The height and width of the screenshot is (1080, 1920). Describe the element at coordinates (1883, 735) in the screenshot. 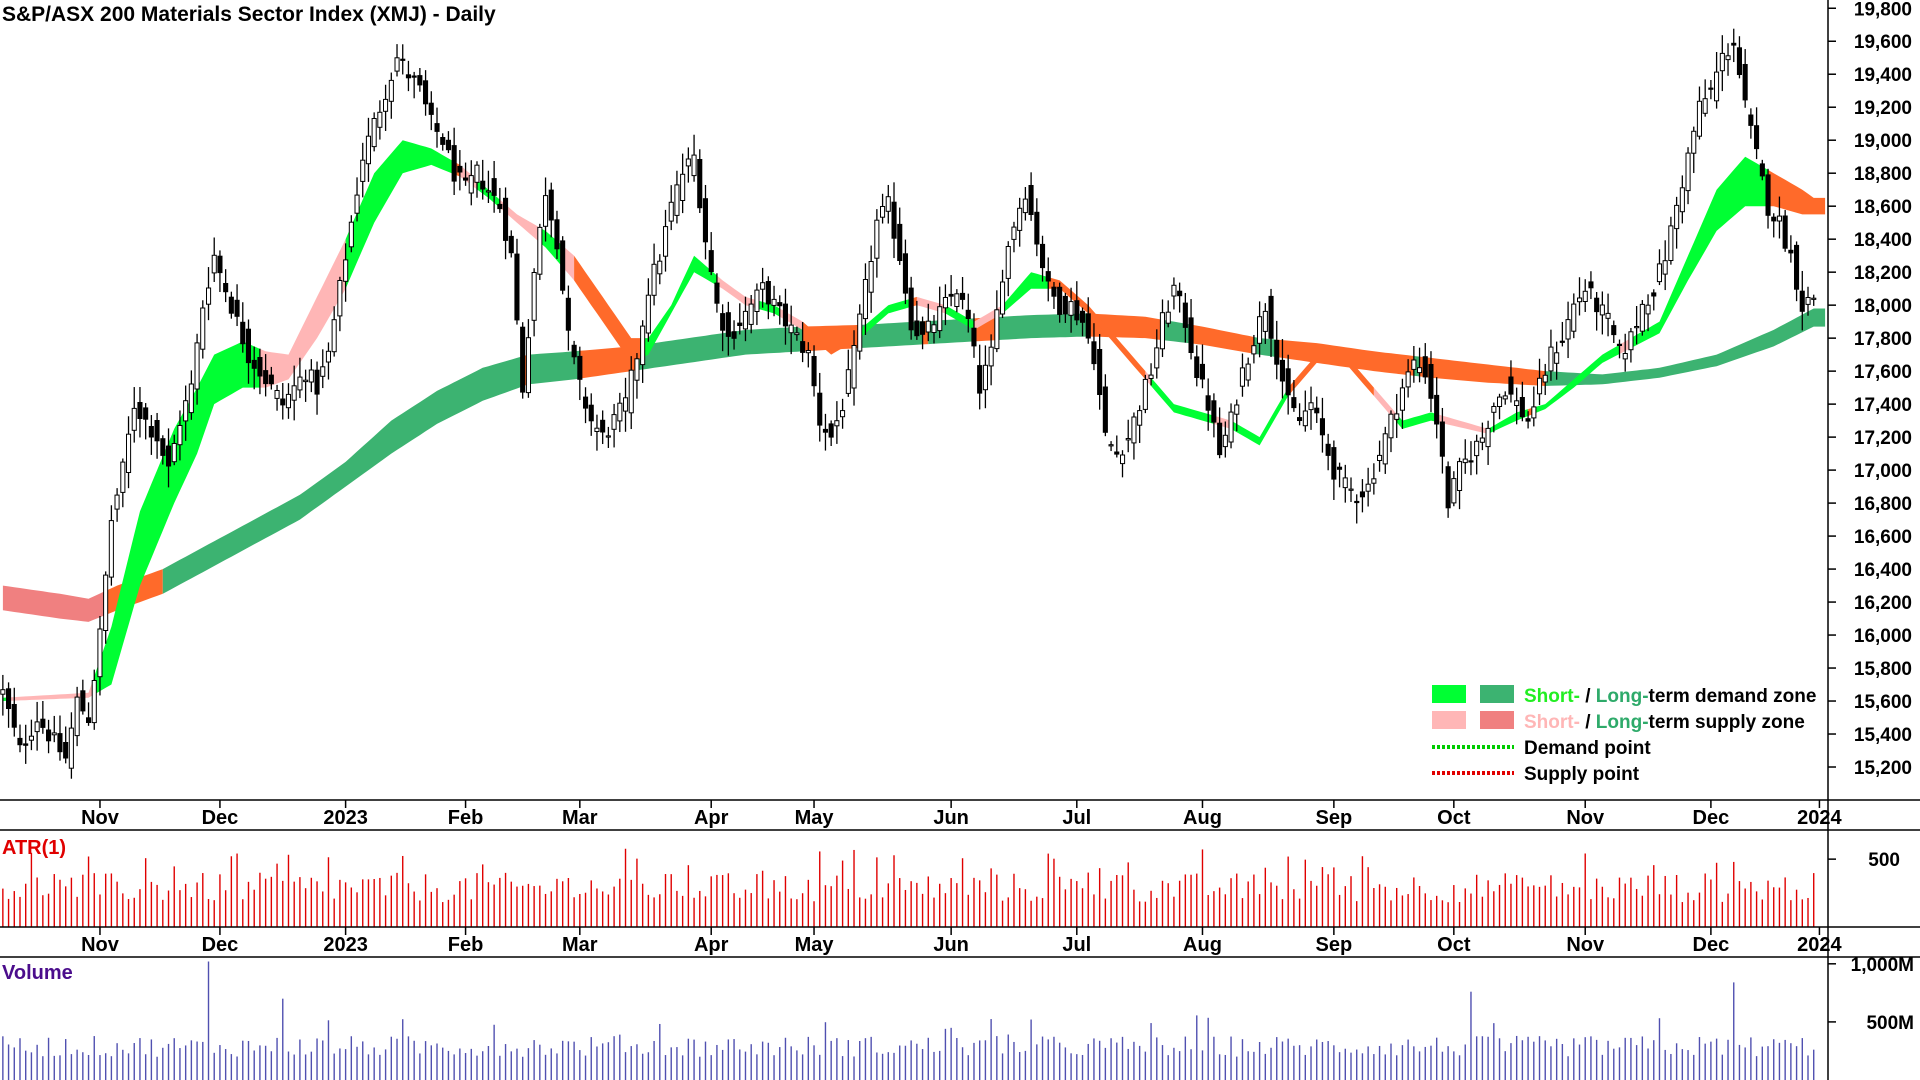

I see `price-tick-label: 15,400` at that location.